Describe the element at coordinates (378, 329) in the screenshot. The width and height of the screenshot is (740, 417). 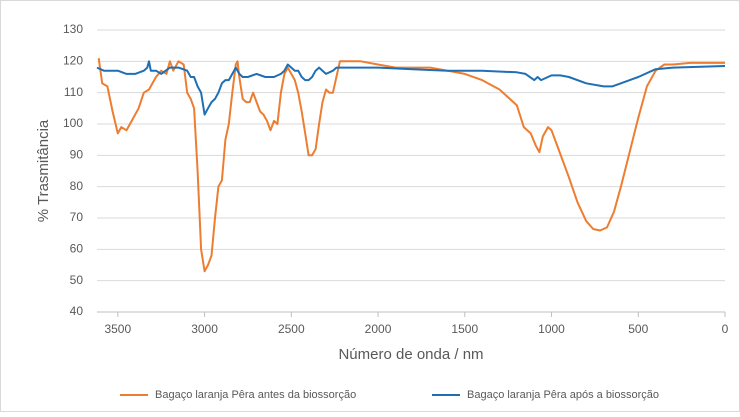
I see `x-tick-label: 2000` at that location.